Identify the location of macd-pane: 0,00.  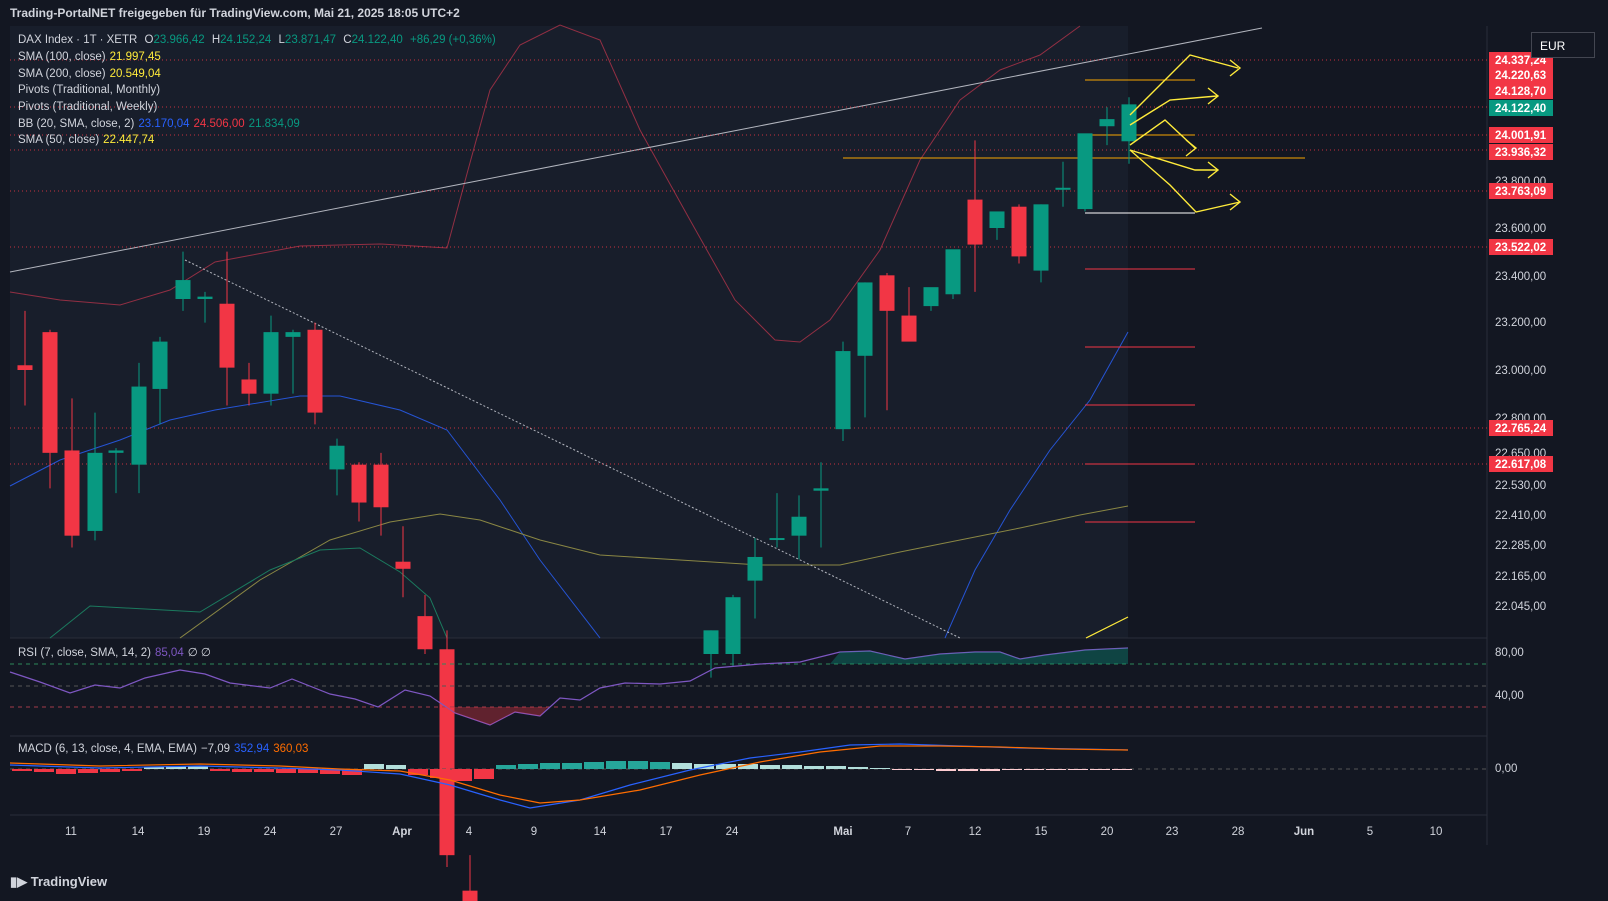
(763, 776).